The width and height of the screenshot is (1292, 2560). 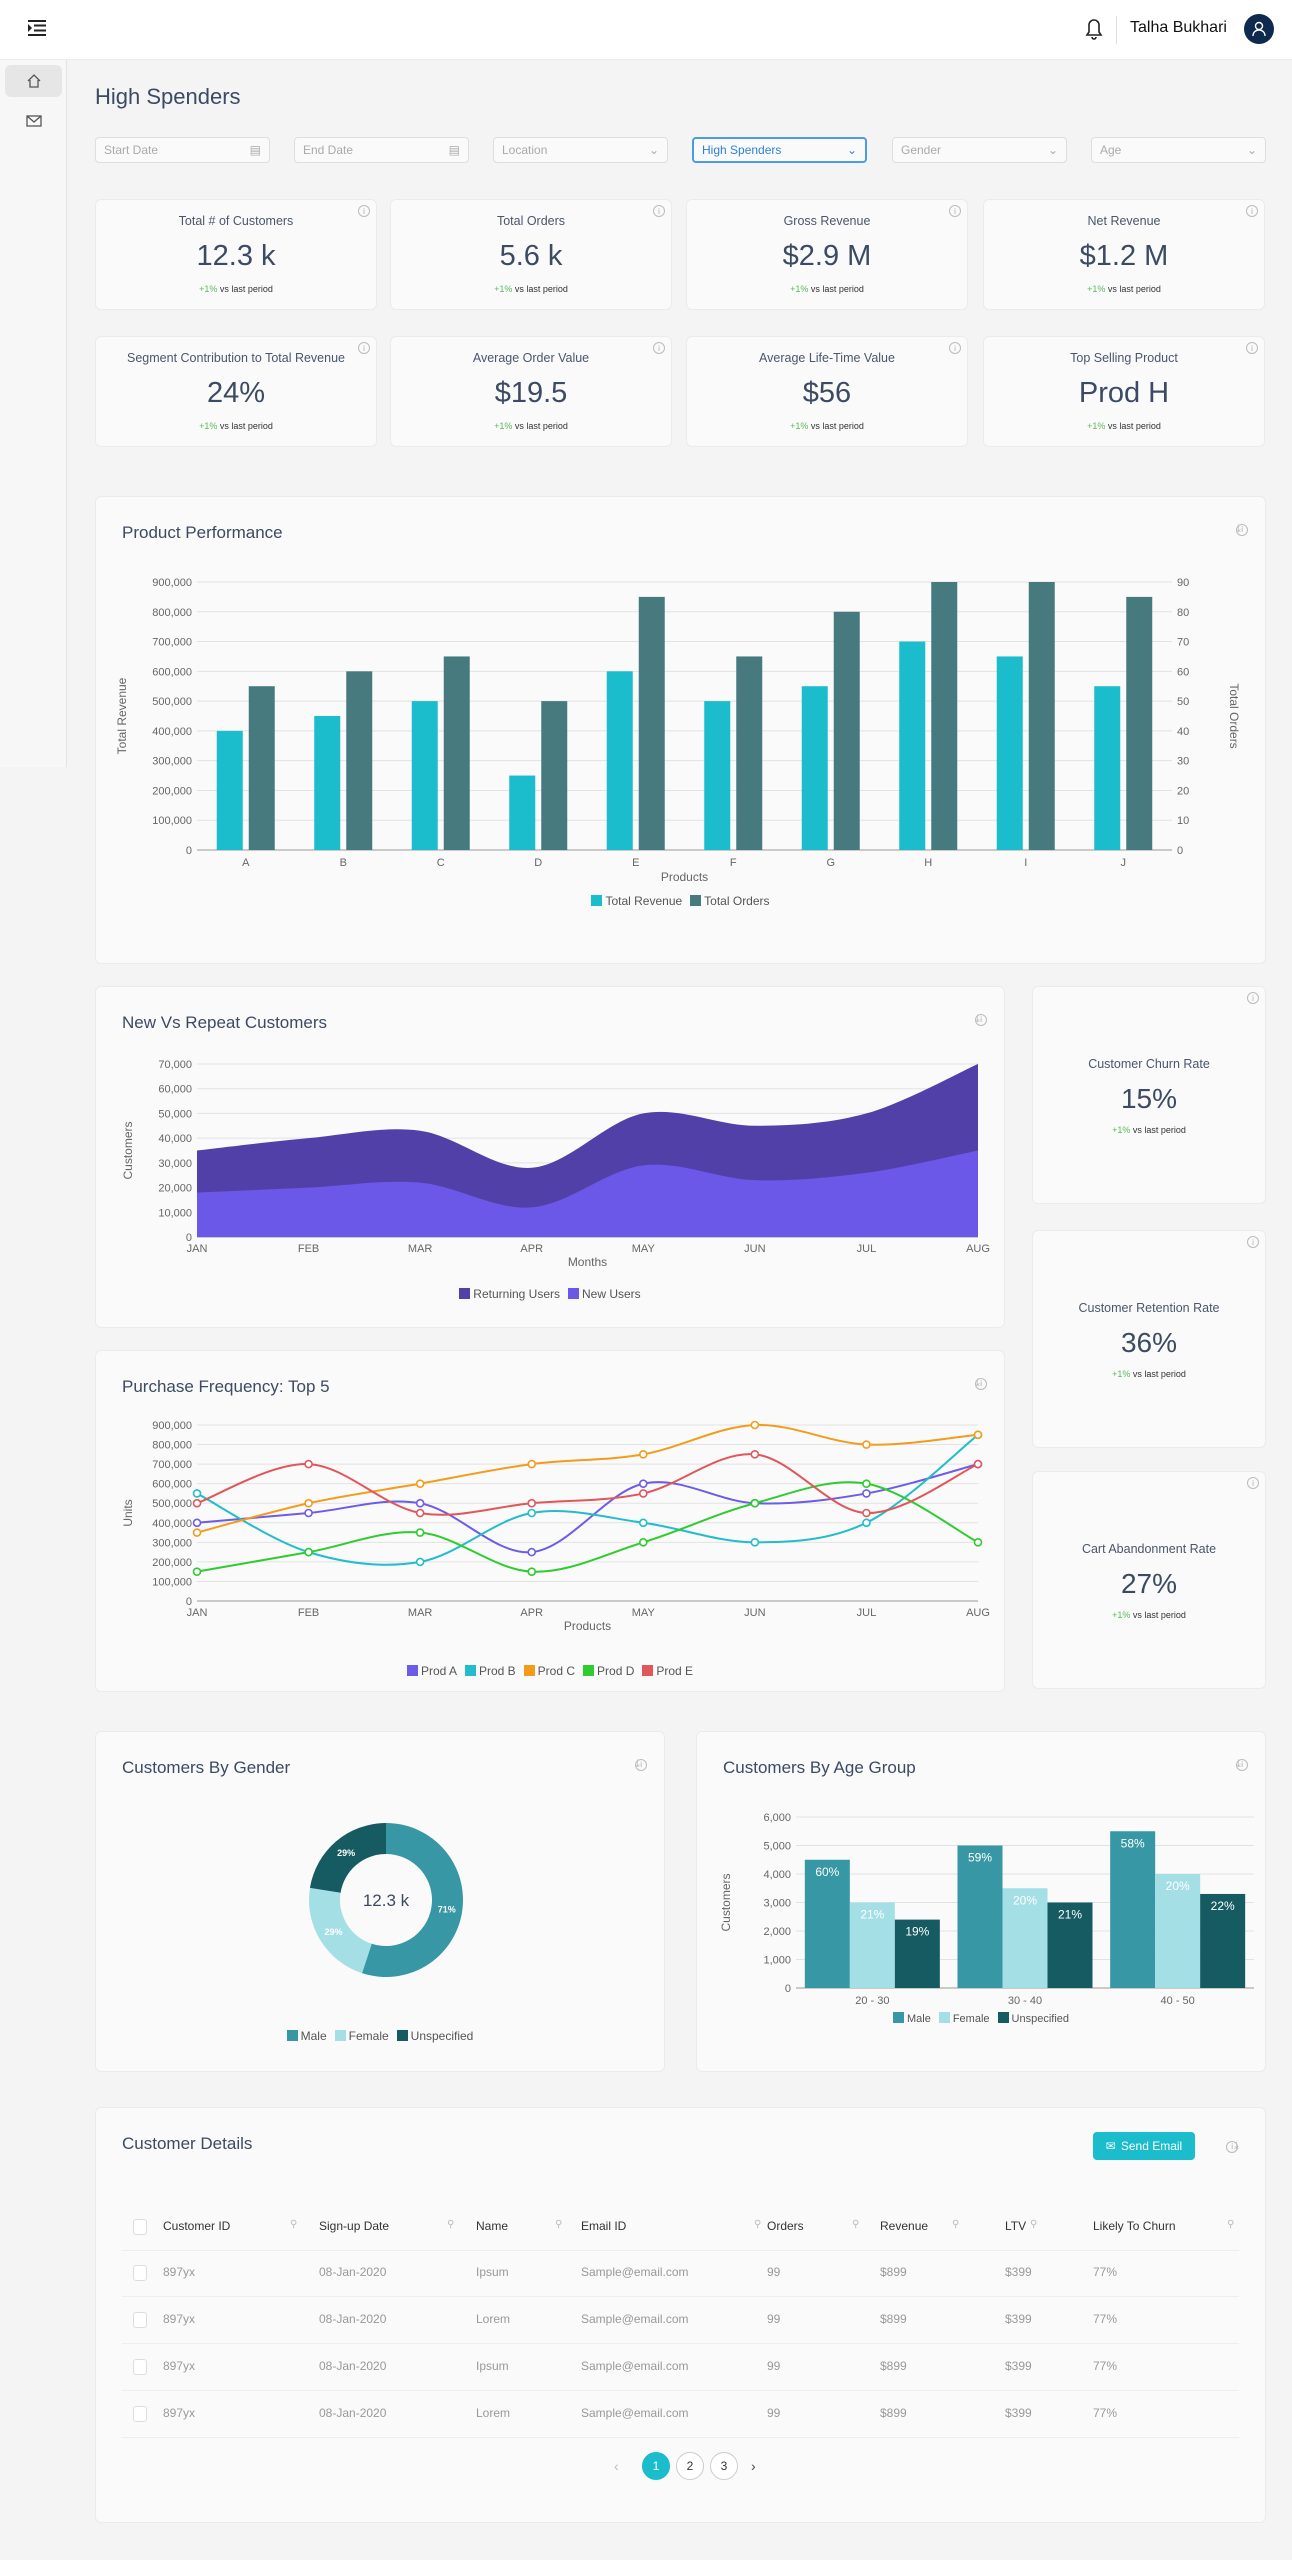 What do you see at coordinates (1025, 1938) in the screenshot?
I see `bar-female` at bounding box center [1025, 1938].